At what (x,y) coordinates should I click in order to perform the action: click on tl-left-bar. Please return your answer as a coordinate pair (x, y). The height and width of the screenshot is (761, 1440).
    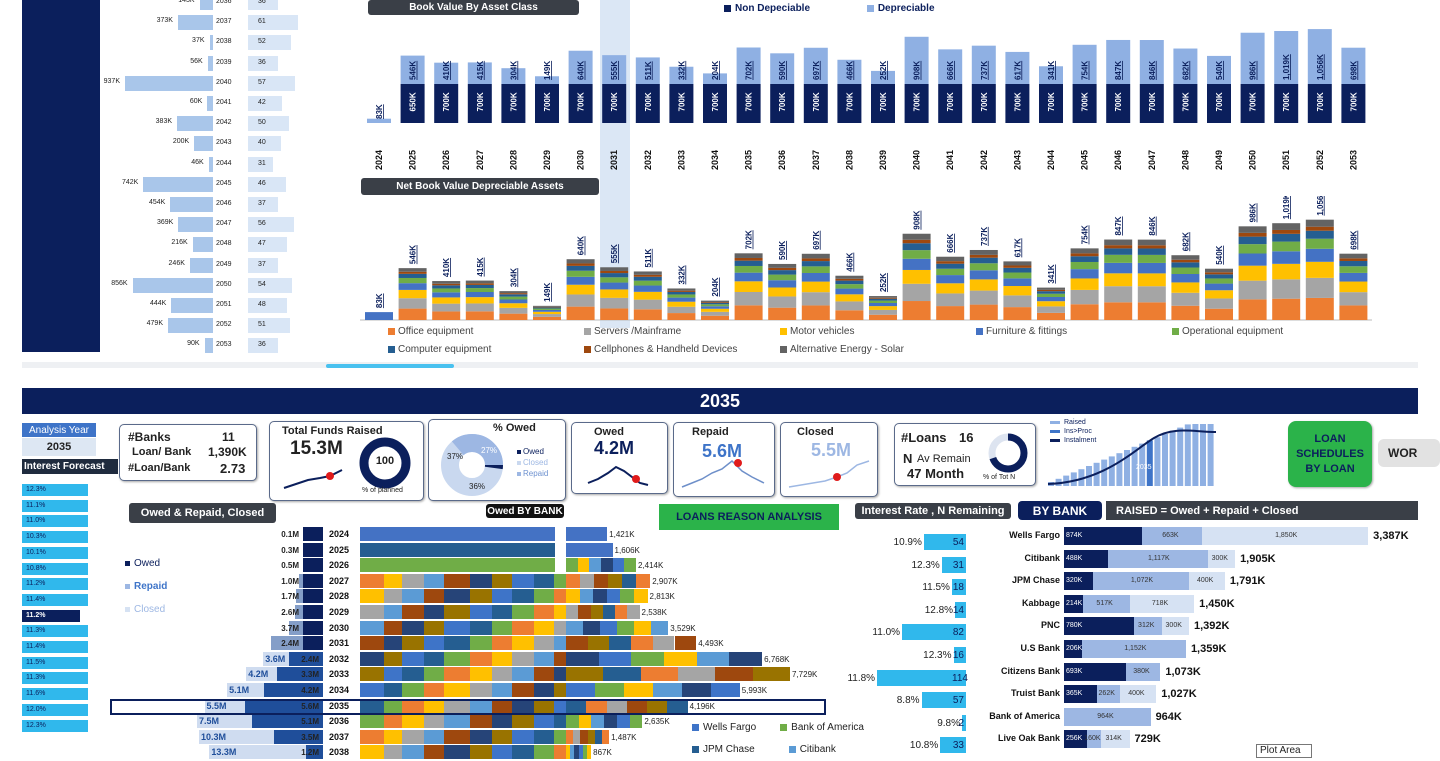
    Looking at the image, I should click on (203, 144).